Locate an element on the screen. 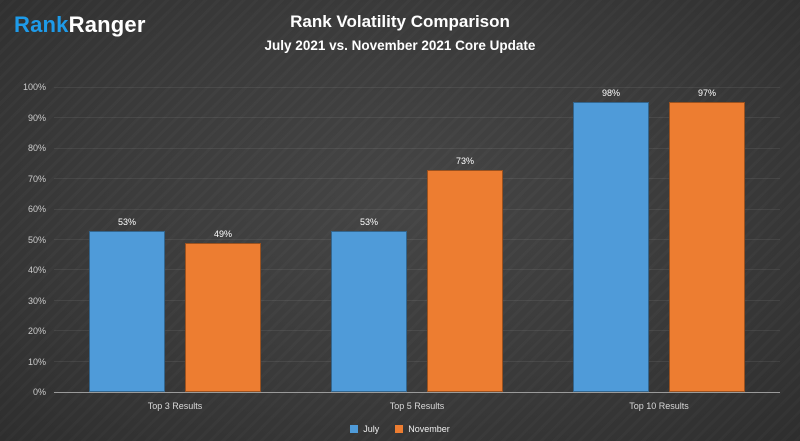  y-tick-label: 70% is located at coordinates (36, 178).